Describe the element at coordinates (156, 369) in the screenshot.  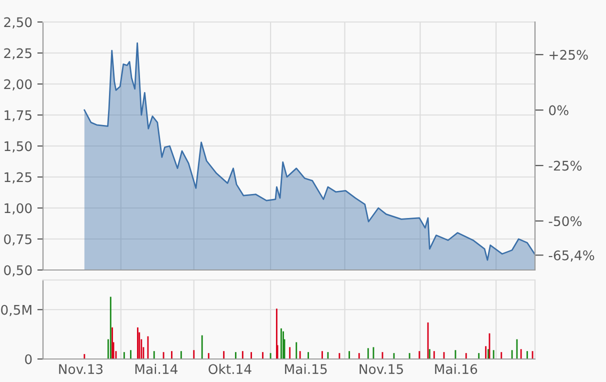
I see `x-tick-label: Mai.14` at that location.